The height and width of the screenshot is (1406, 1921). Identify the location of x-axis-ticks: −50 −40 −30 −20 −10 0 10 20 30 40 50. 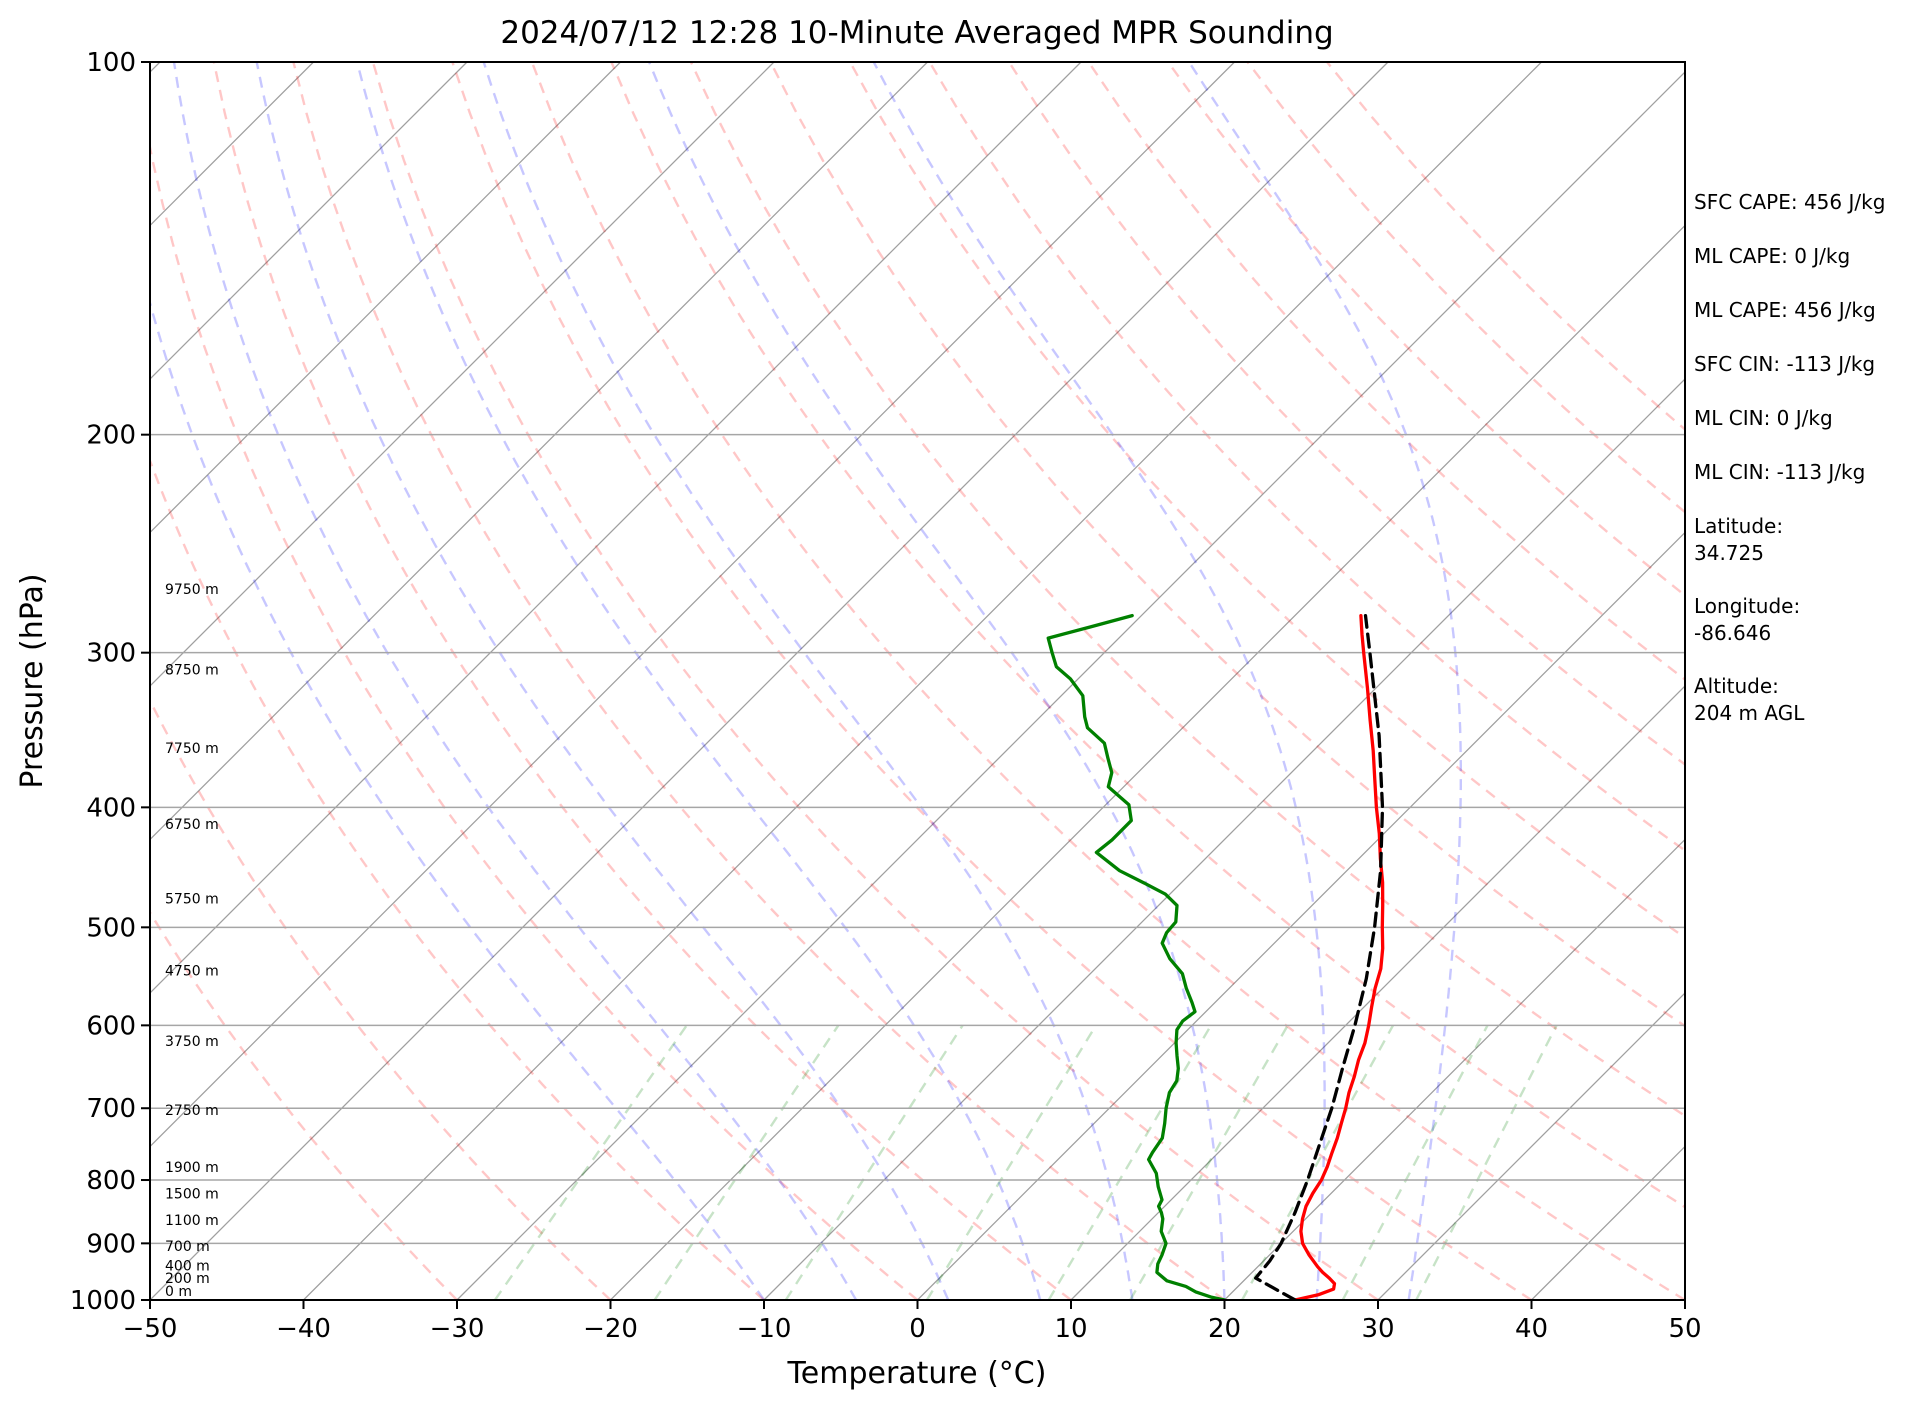
(912, 1322).